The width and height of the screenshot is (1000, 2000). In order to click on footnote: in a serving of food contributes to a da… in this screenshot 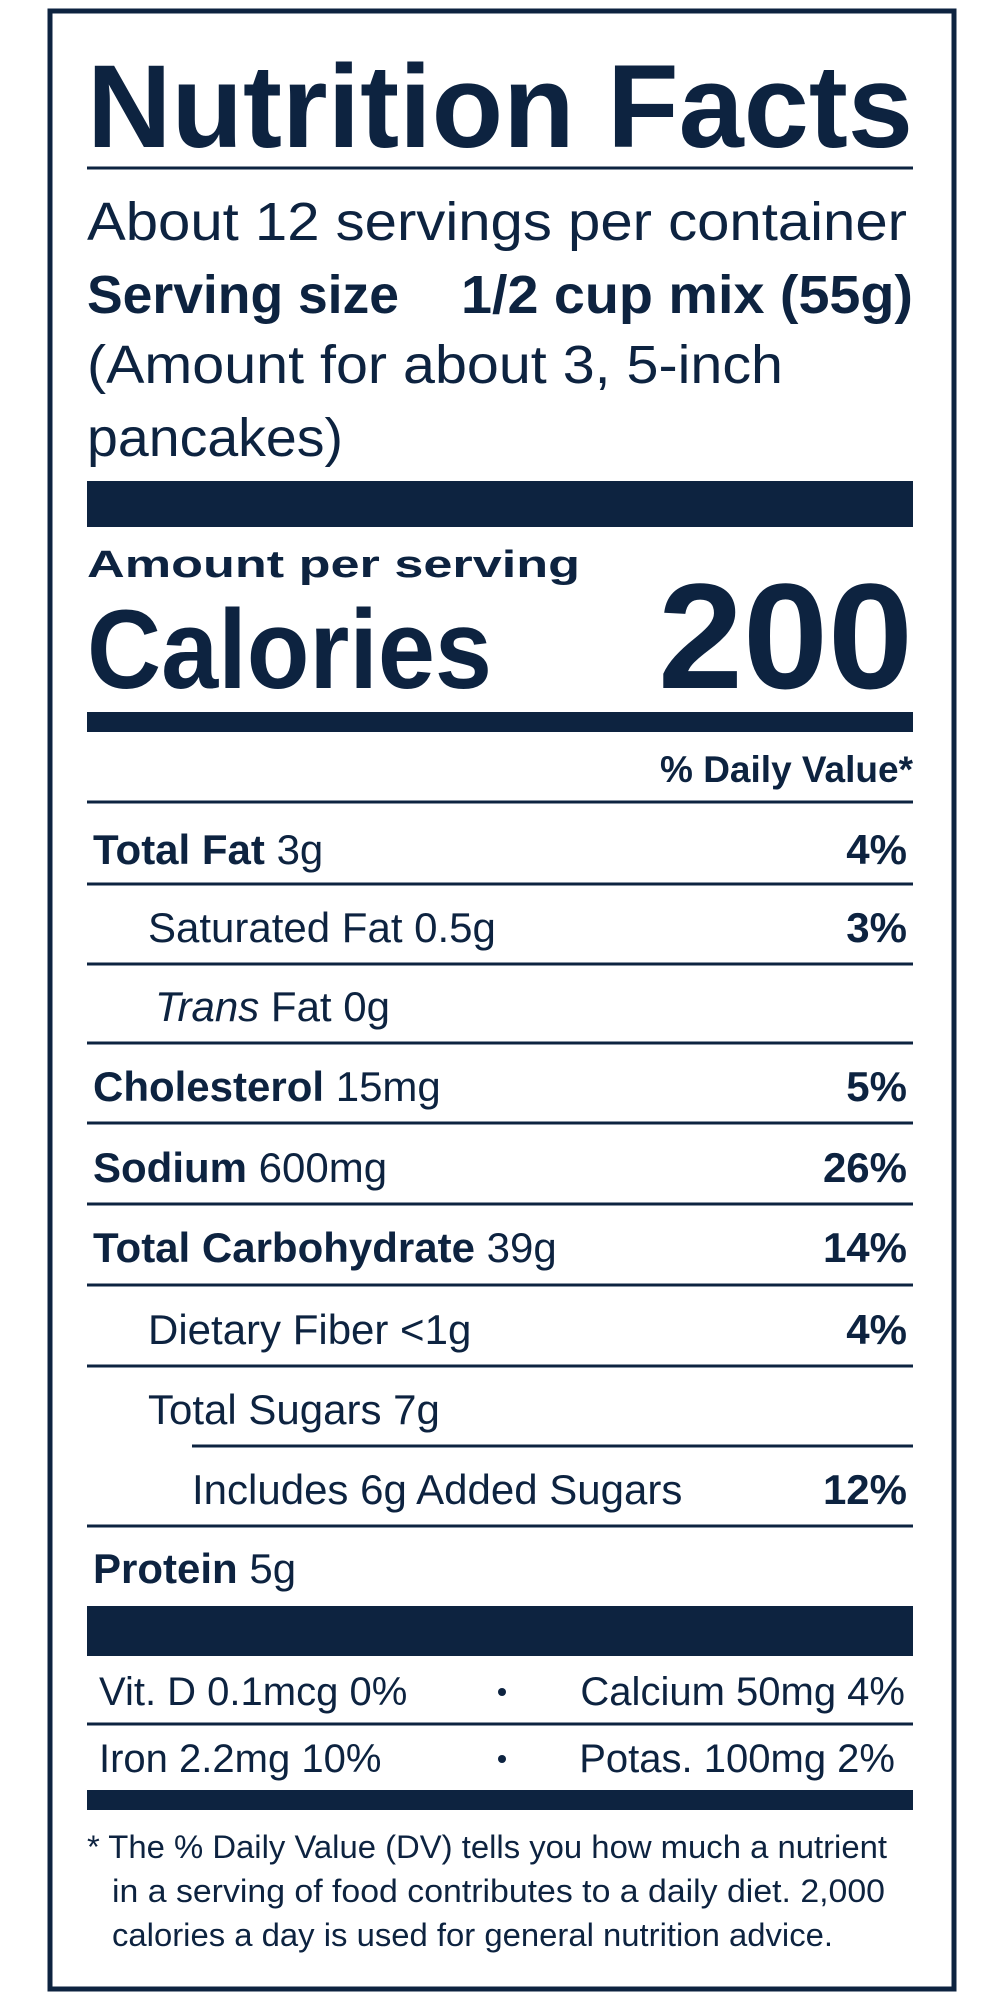, I will do `click(498, 1891)`.